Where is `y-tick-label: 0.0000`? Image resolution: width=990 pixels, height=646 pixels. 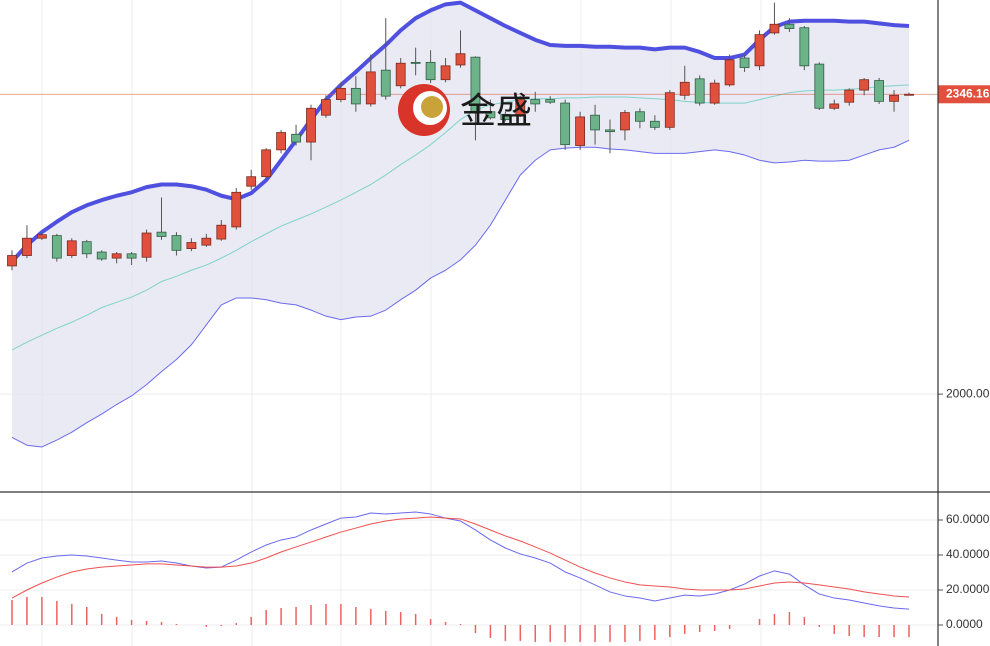 y-tick-label: 0.0000 is located at coordinates (964, 624).